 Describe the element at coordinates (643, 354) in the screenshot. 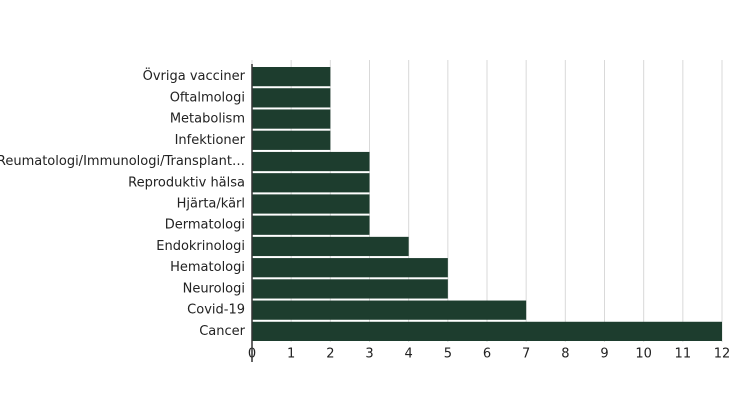

I see `x-tick-label: 10` at that location.